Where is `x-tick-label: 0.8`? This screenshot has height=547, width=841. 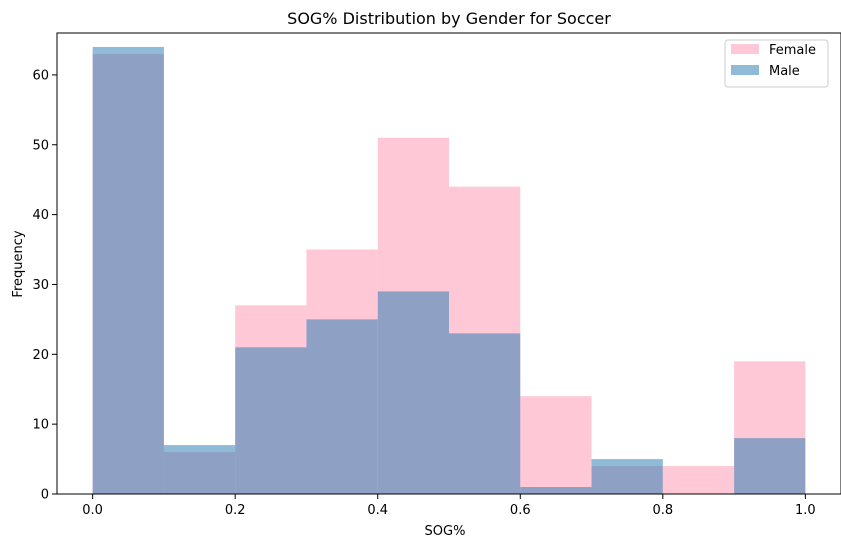 x-tick-label: 0.8 is located at coordinates (662, 510).